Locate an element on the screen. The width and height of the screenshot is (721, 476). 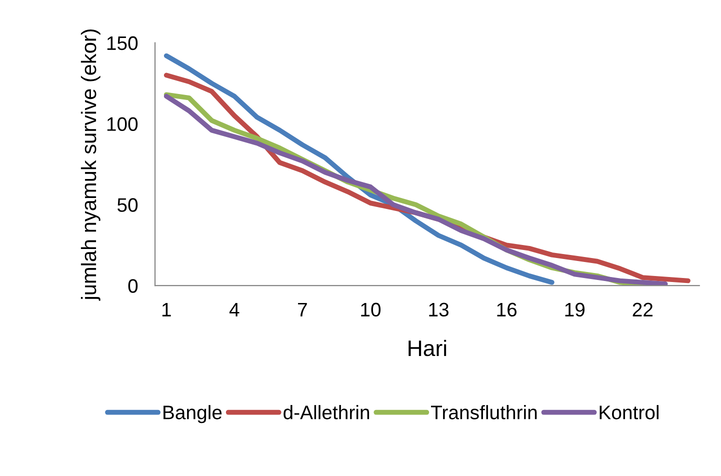
y-tick-label: 150 is located at coordinates (122, 43).